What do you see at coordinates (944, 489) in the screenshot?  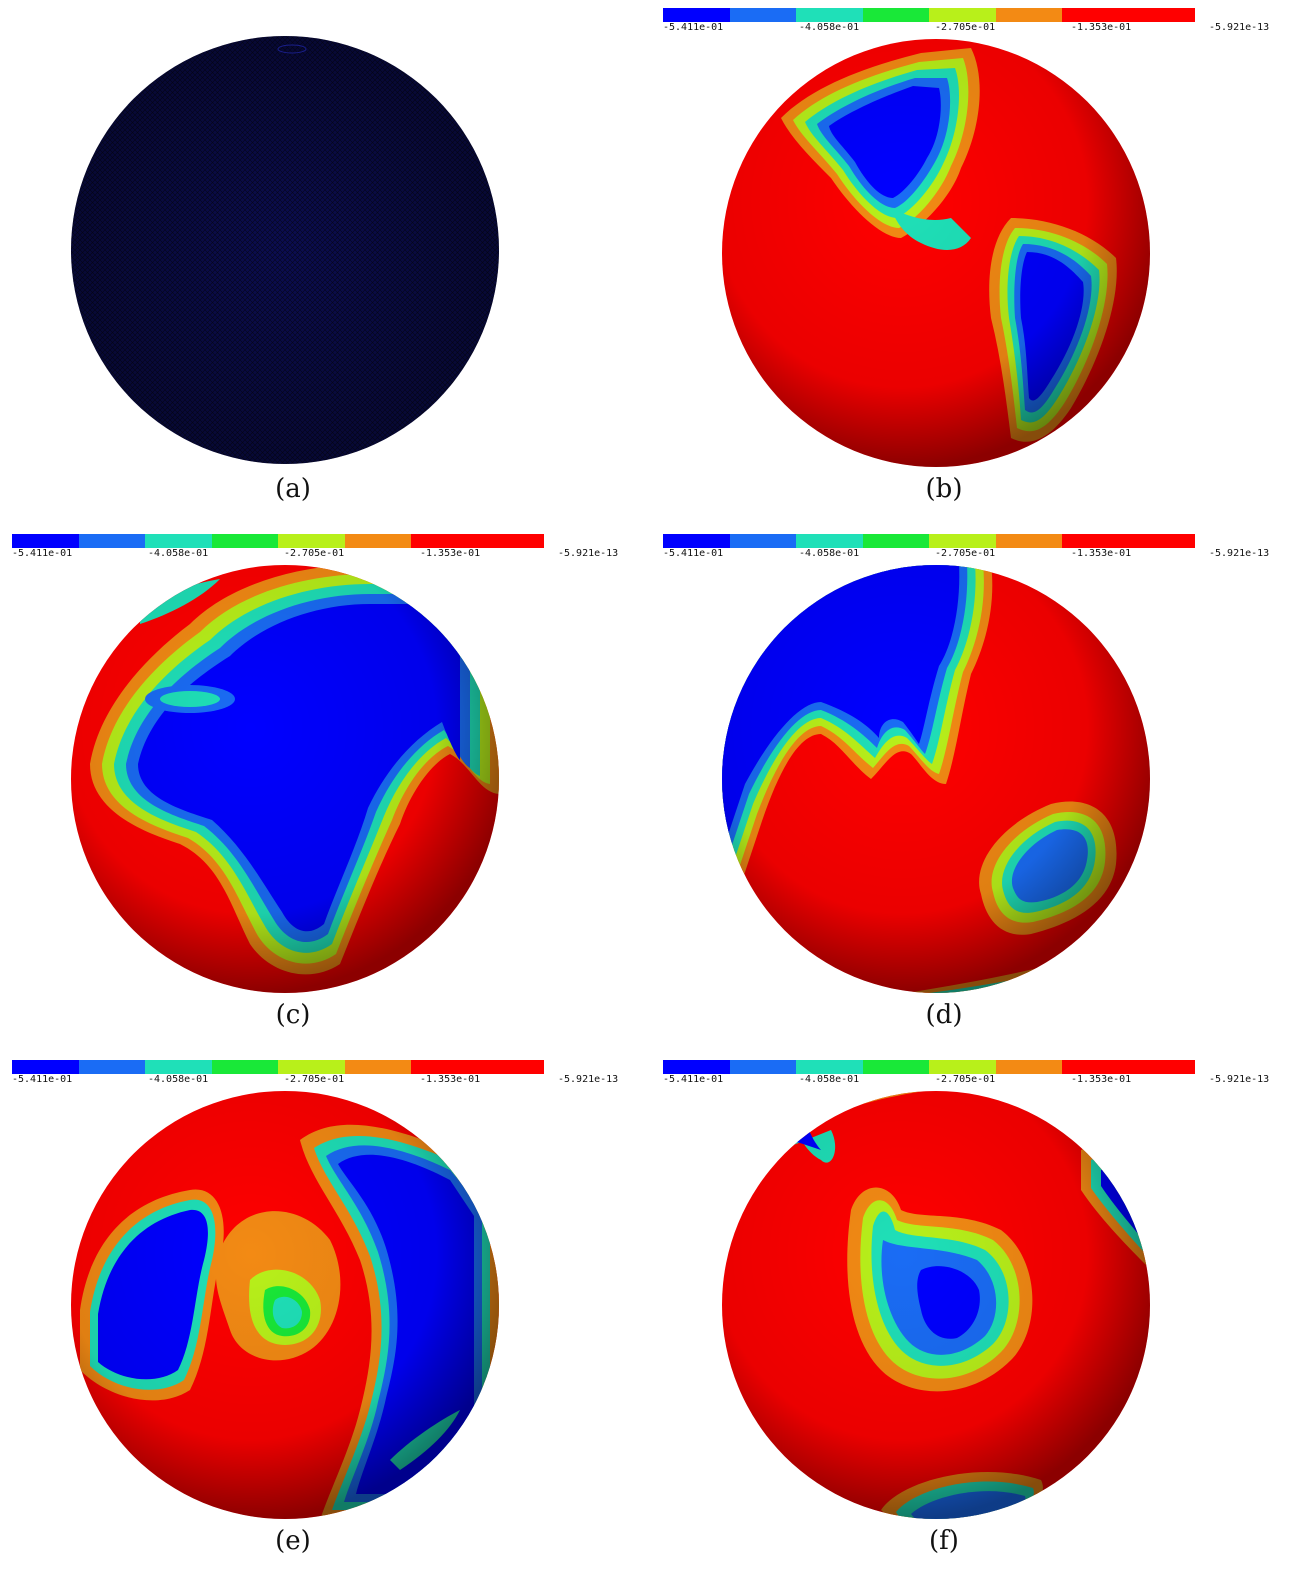 I see `caption-b: (b)` at bounding box center [944, 489].